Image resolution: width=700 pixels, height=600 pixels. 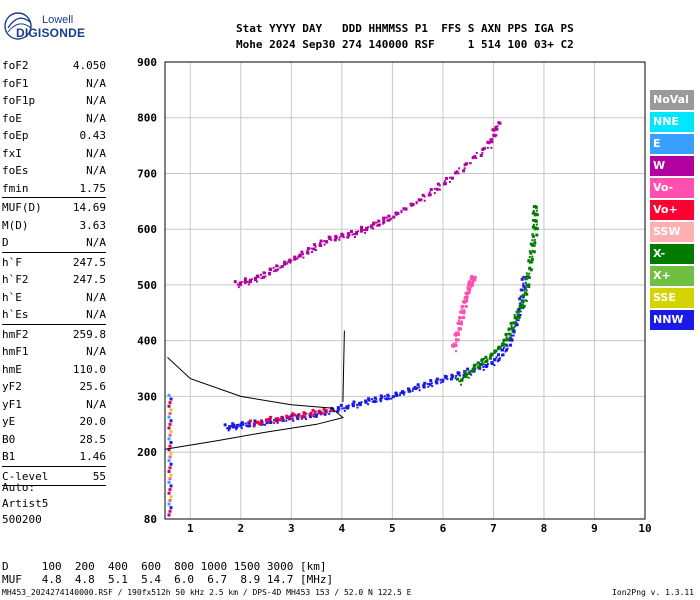 I want to click on legend-item-nne: NNE, so click(x=672, y=122).